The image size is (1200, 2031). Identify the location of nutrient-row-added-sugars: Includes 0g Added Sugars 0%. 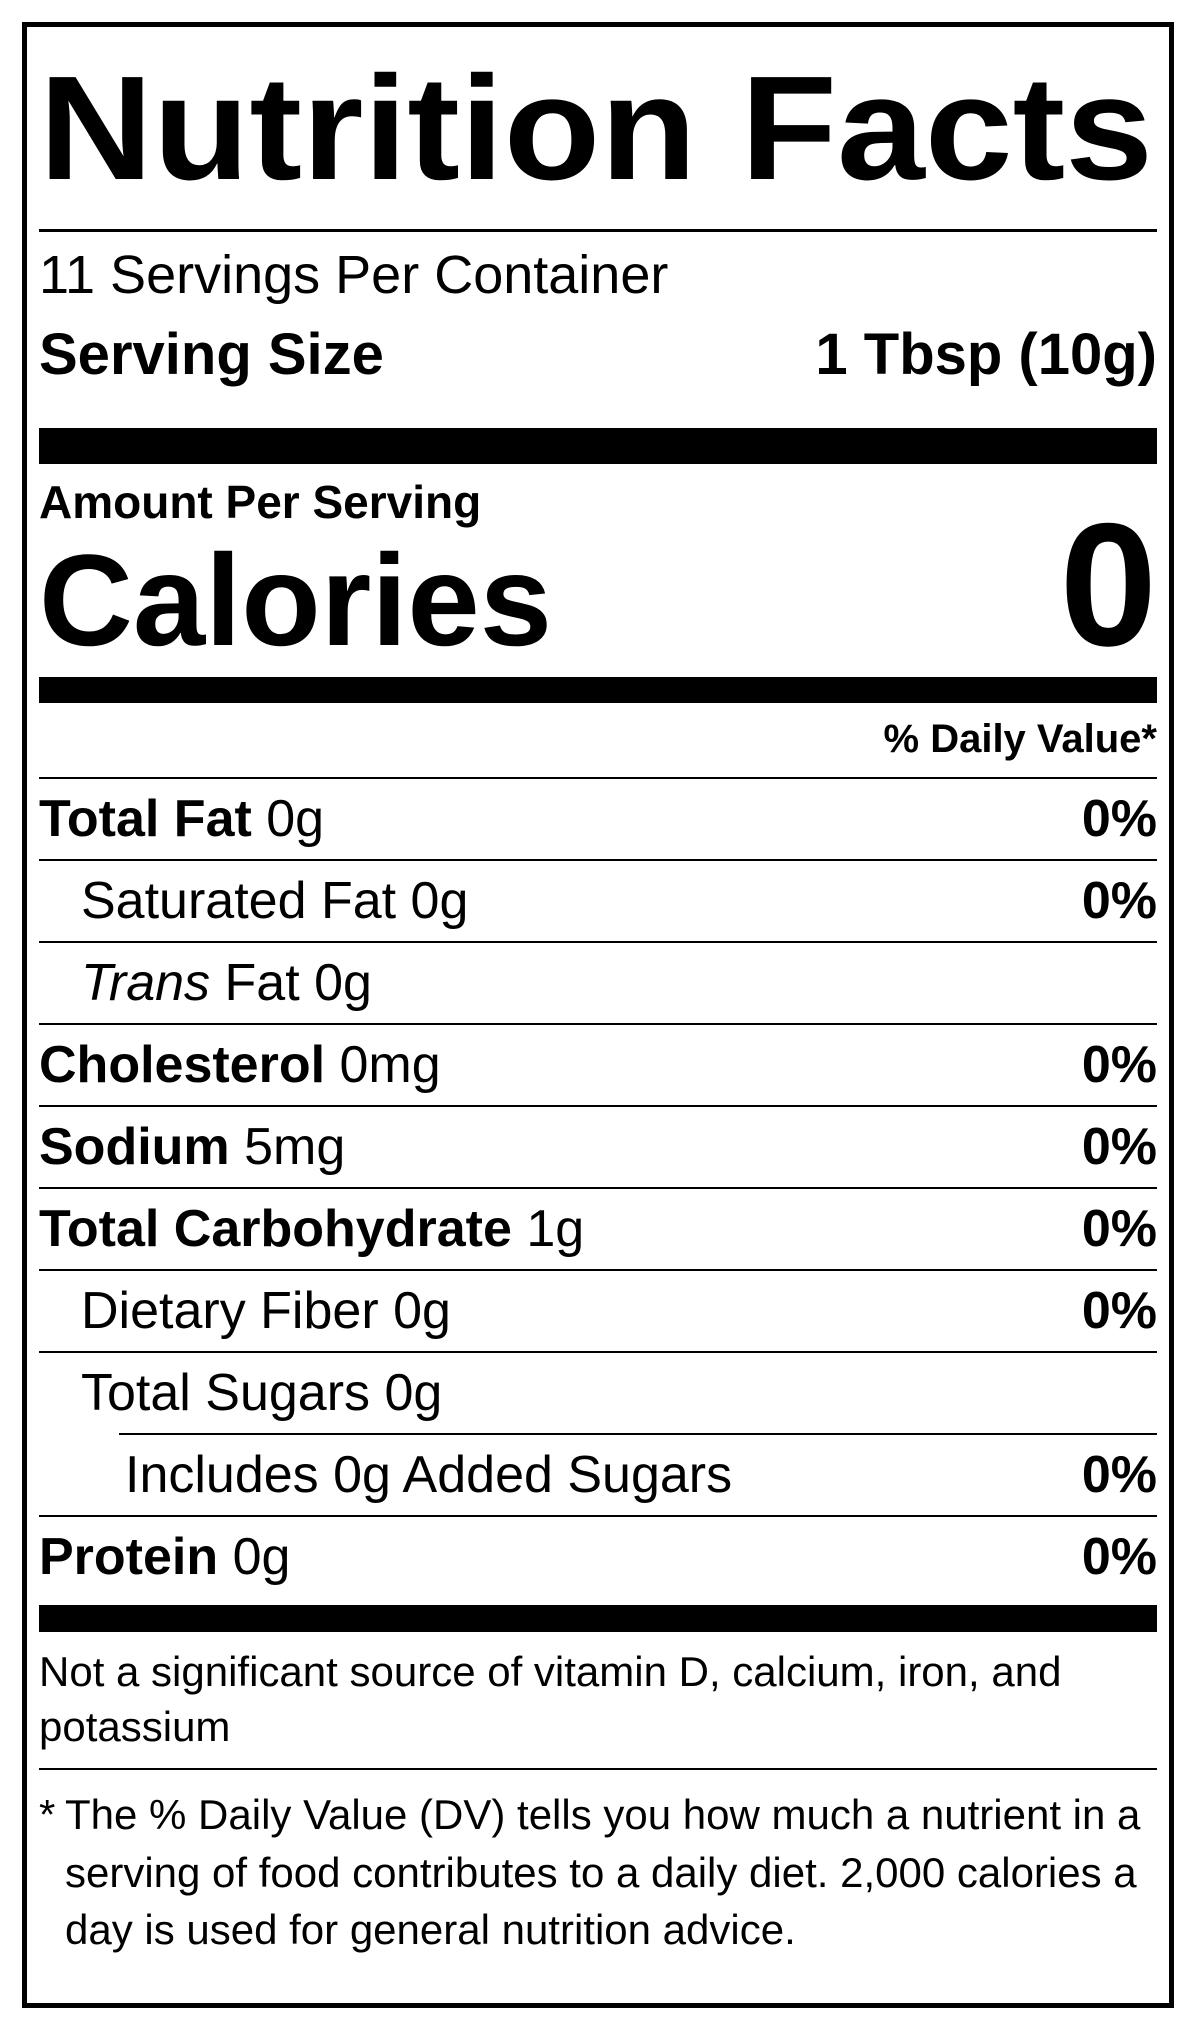
(598, 1475).